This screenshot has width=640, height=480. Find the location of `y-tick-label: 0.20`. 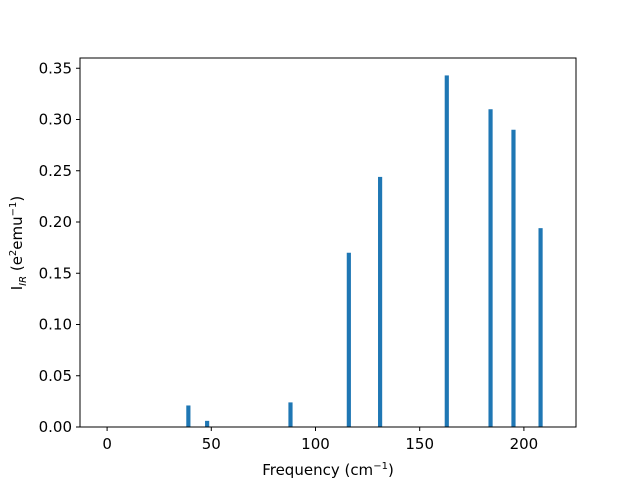

y-tick-label: 0.20 is located at coordinates (55, 222).